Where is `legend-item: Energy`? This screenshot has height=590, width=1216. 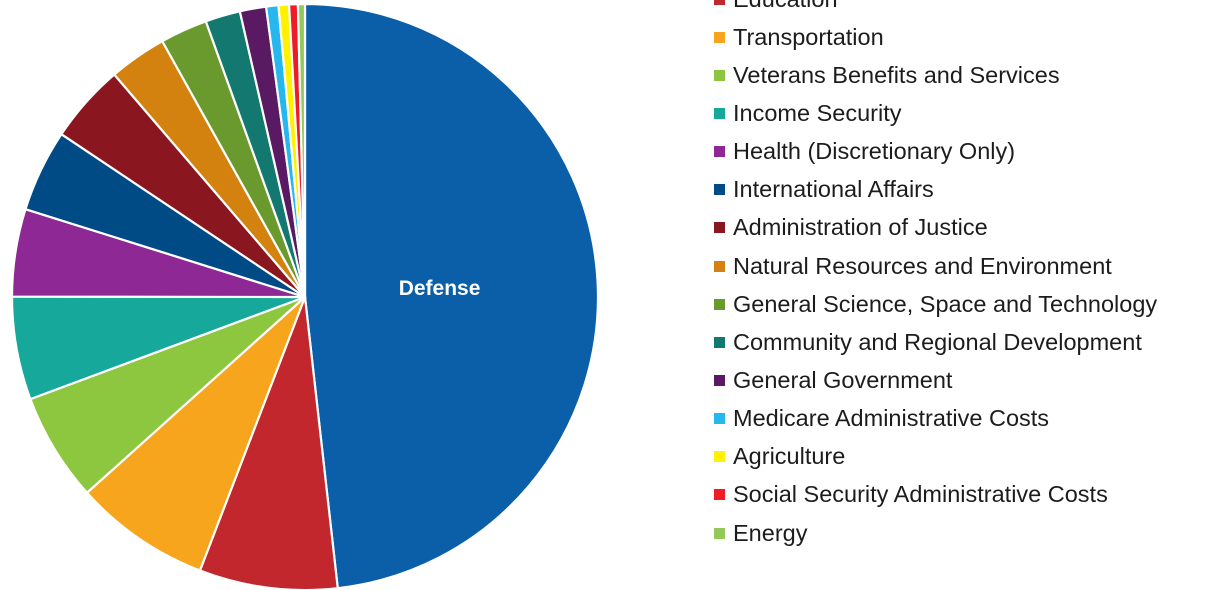
legend-item: Energy is located at coordinates (965, 533).